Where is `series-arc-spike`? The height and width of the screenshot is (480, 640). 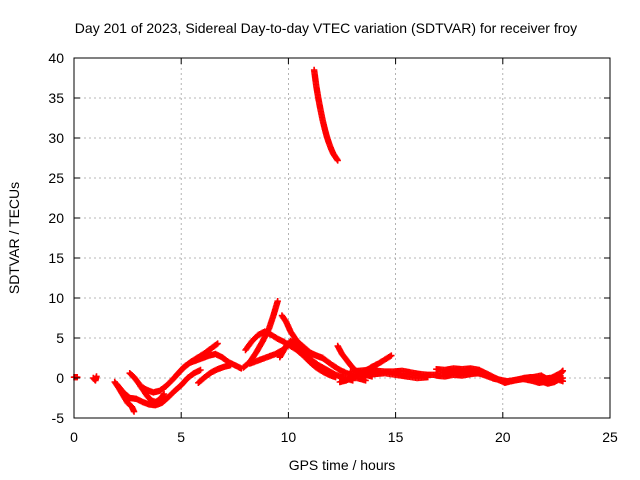 series-arc-spike is located at coordinates (325, 115).